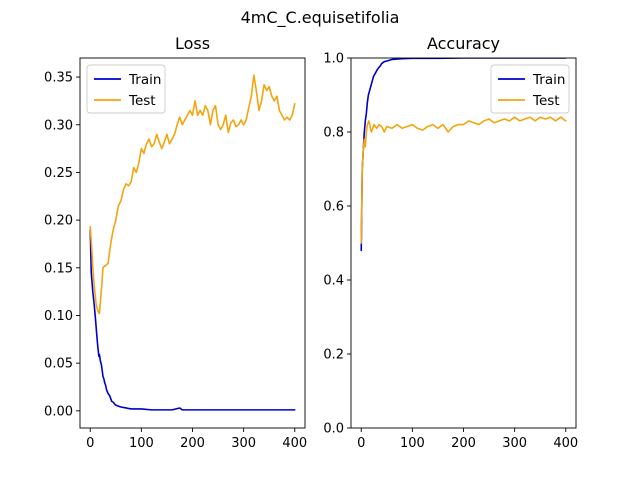 The width and height of the screenshot is (640, 480). What do you see at coordinates (463, 180) in the screenshot?
I see `series-line-test` at bounding box center [463, 180].